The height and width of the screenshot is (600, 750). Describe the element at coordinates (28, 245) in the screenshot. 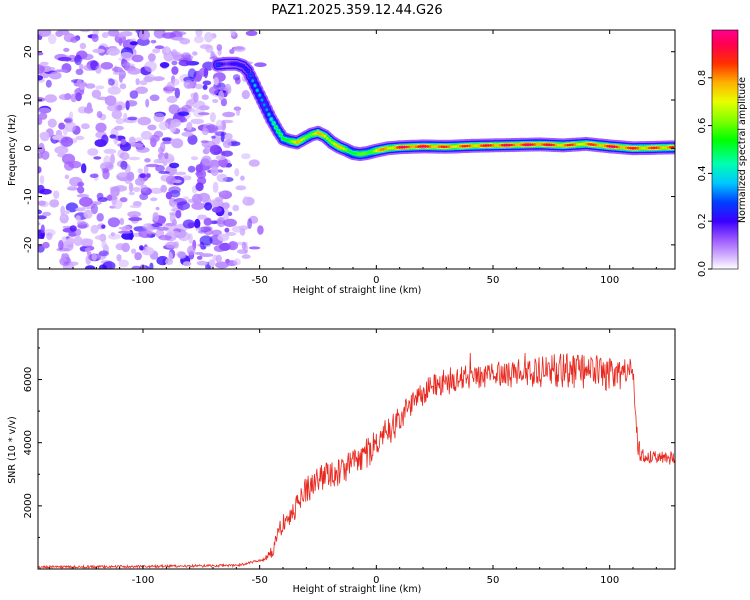

I see `y-tick-label: -20` at that location.